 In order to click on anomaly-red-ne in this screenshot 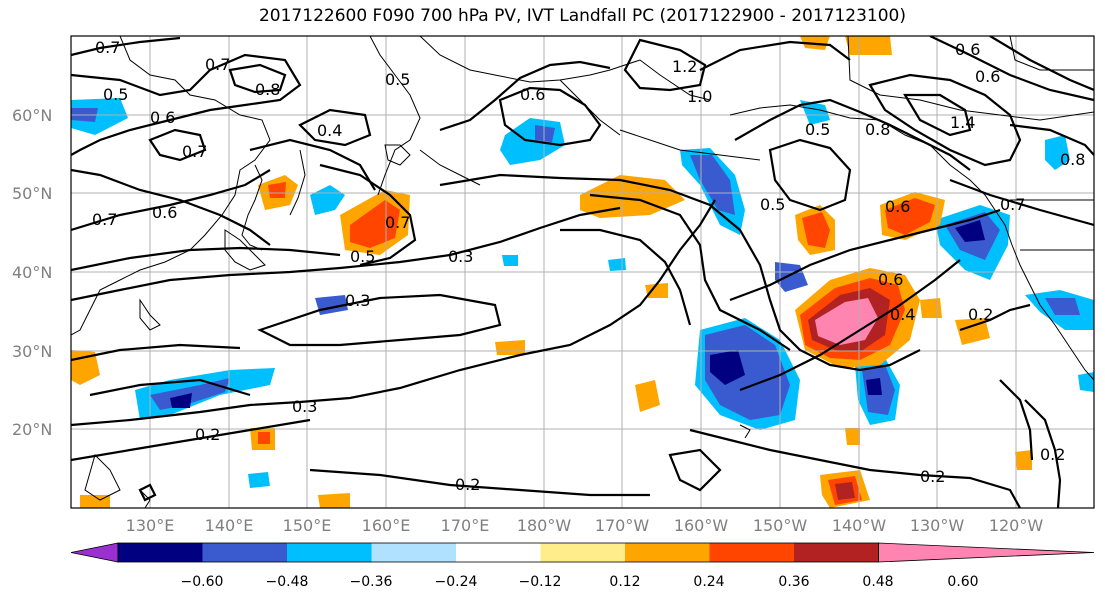, I will do `click(910, 216)`.